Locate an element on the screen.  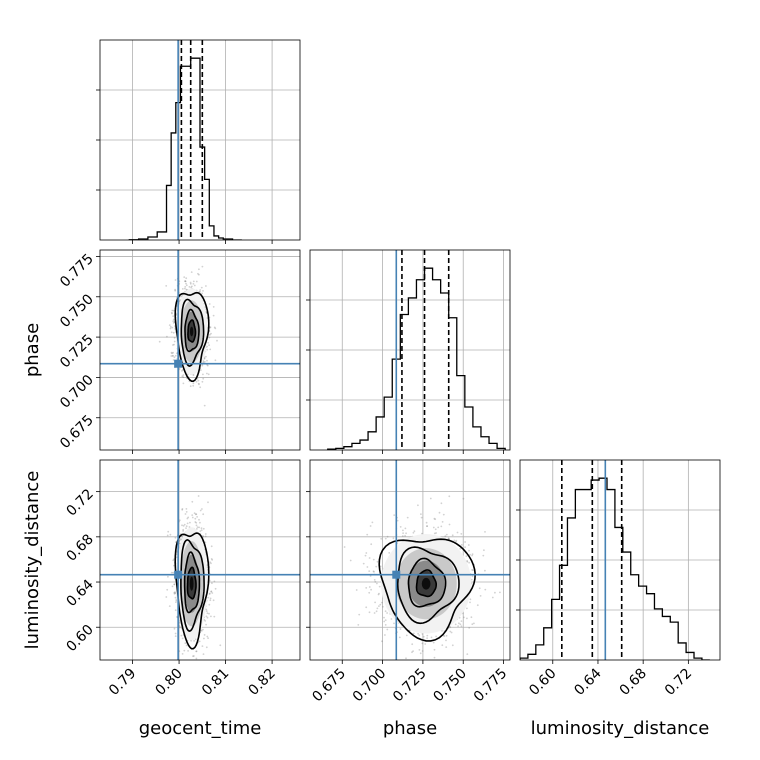
grid-marginal-phase is located at coordinates (410, 350).